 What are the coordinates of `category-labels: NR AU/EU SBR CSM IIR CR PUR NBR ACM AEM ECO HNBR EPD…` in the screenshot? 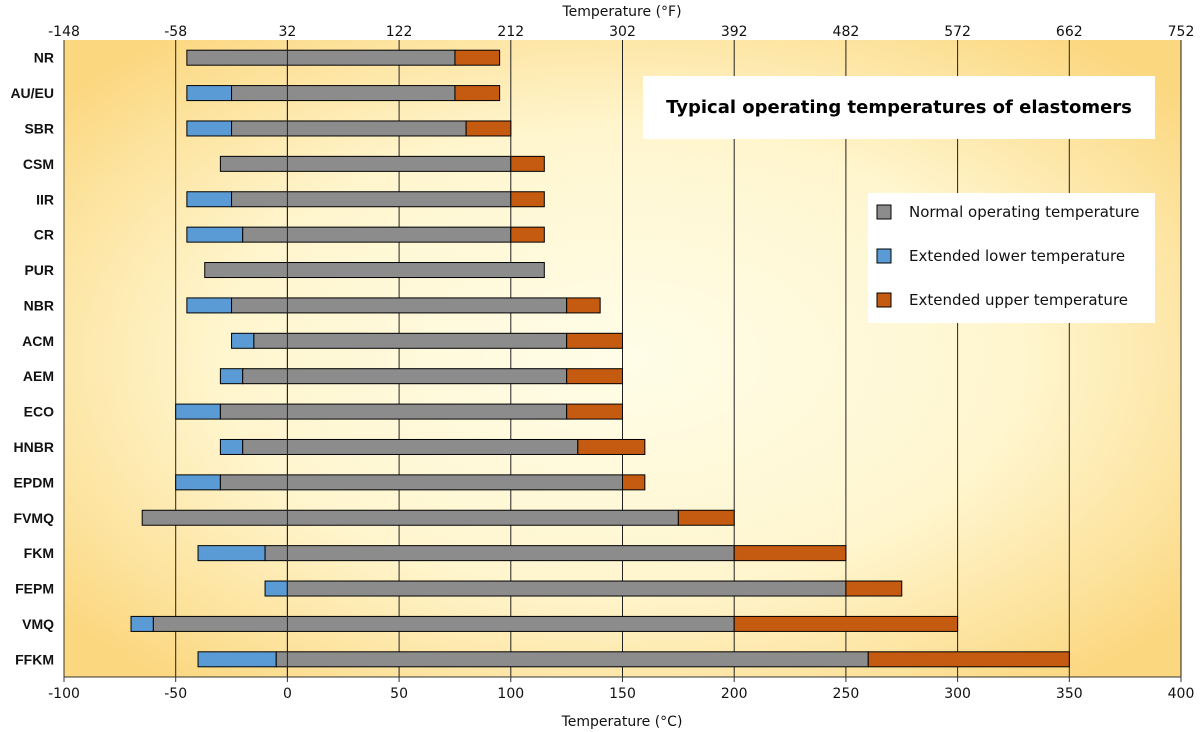 It's located at (32, 359).